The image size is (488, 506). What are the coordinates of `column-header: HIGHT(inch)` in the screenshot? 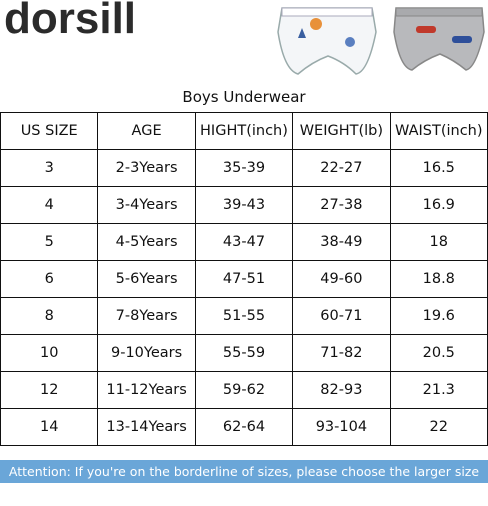 It's located at (244, 131).